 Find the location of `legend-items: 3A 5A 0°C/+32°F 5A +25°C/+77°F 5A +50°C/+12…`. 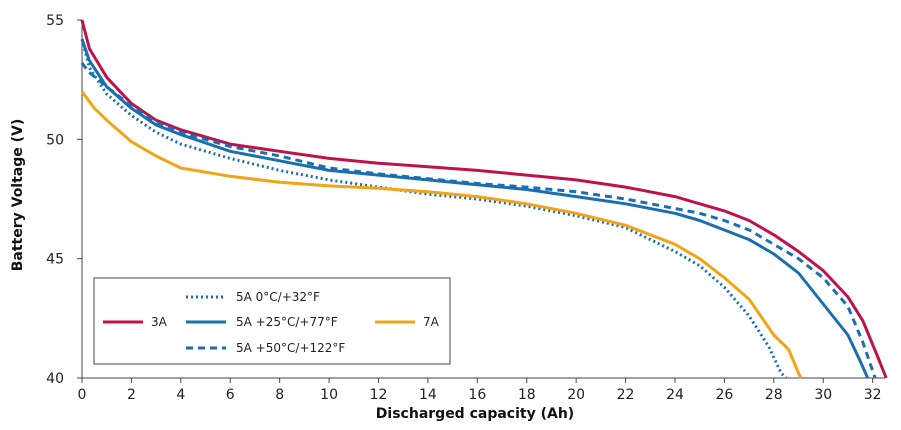

legend-items: 3A 5A 0°C/+32°F 5A +25°C/+77°F 5A +50°C/+12… is located at coordinates (271, 322).